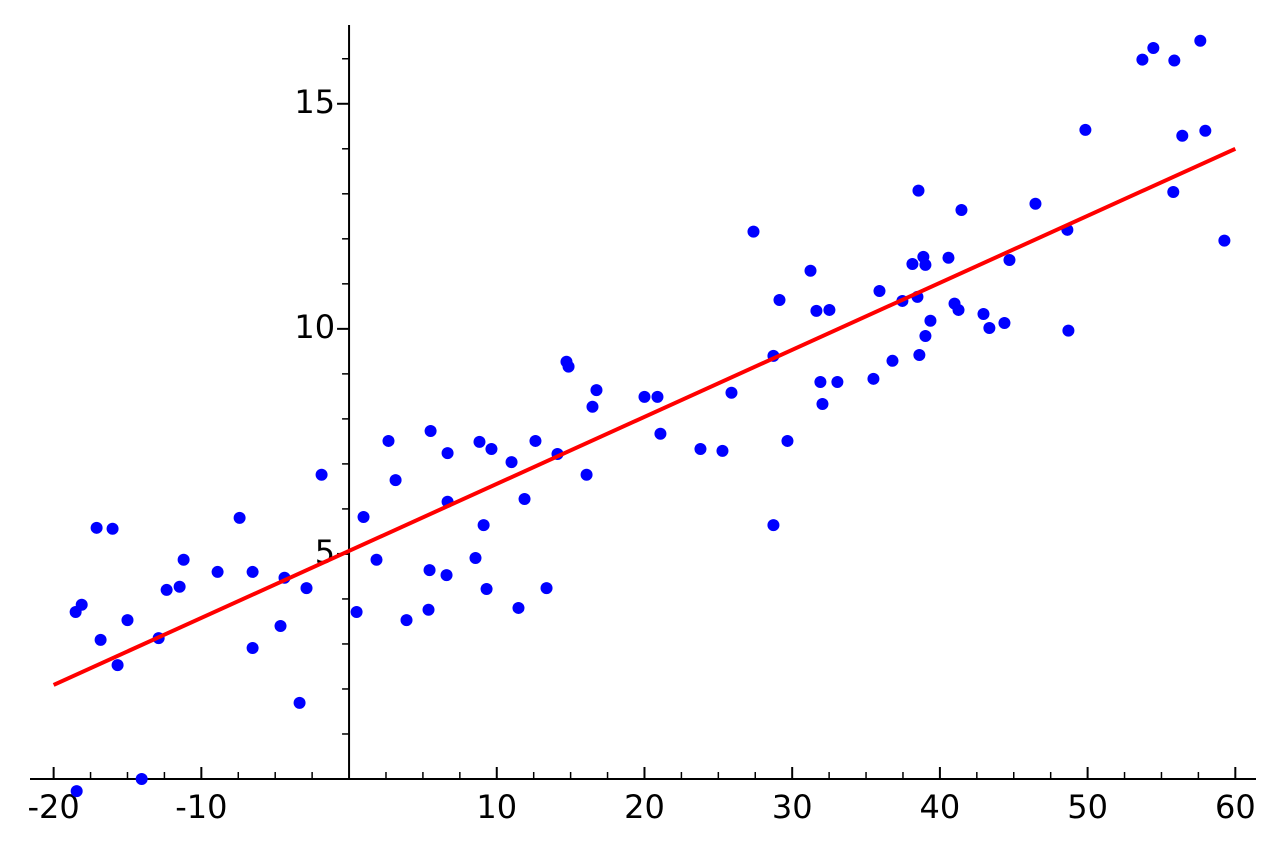  I want to click on x-tick-label: 60, so click(1235, 807).